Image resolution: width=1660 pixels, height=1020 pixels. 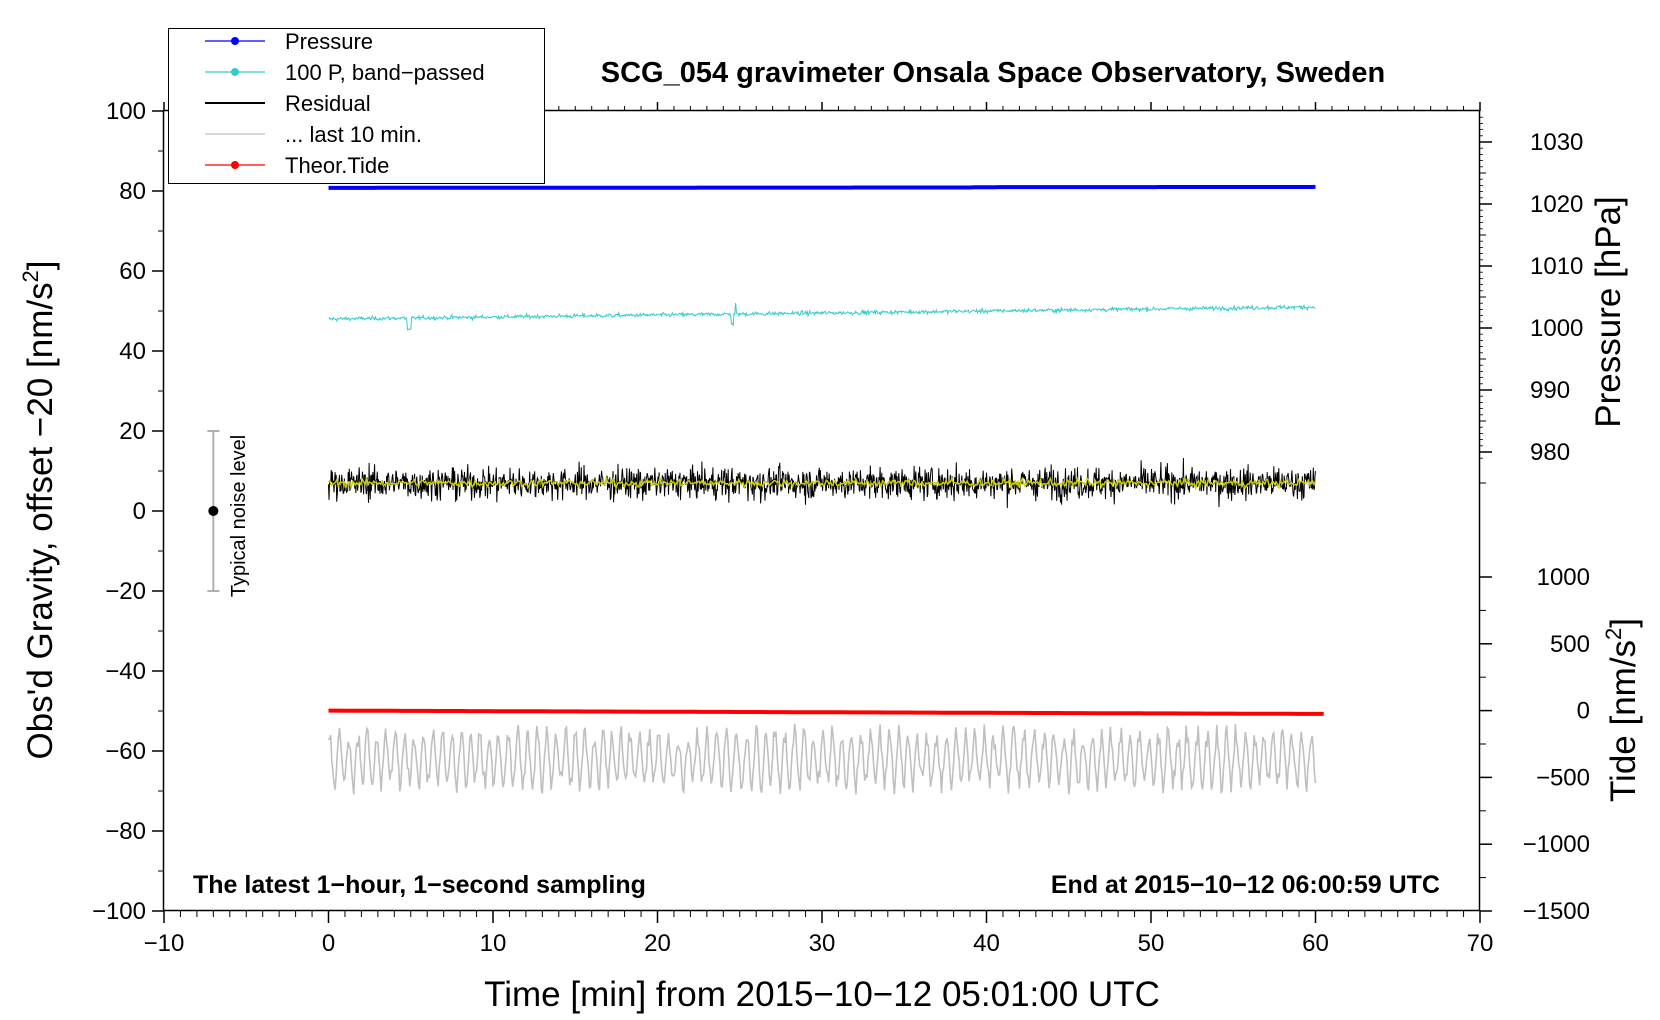 I want to click on tide-axis-ticks: 1000 500 0 −500 −1000 −1500, so click(x=1535, y=744).